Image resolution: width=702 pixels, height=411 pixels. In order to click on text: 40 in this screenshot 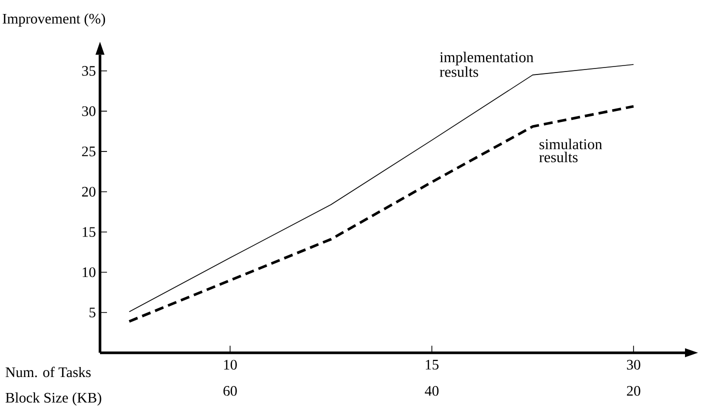, I will do `click(431, 391)`.